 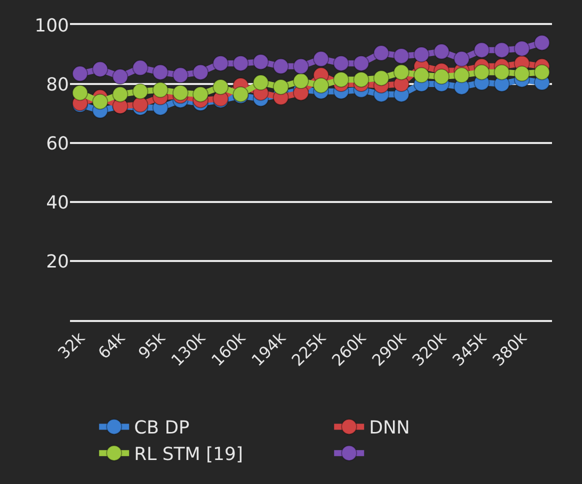 I want to click on legend-label: CB DP, so click(x=162, y=428).